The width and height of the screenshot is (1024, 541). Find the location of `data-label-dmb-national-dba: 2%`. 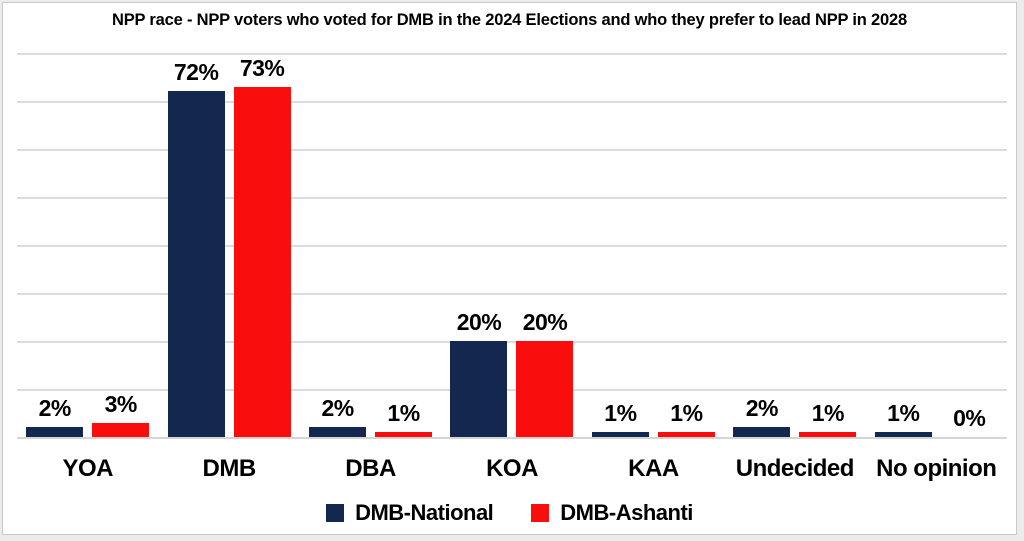

data-label-dmb-national-dba: 2% is located at coordinates (337, 408).